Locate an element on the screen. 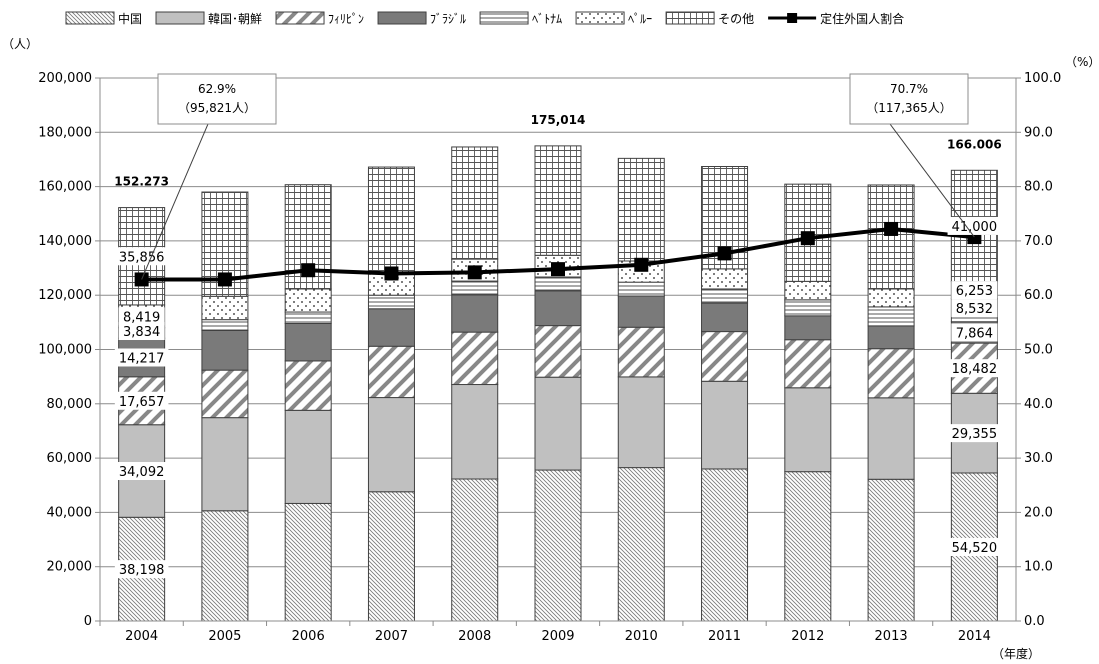  y-tick-label-left: 160,000 is located at coordinates (65, 187).